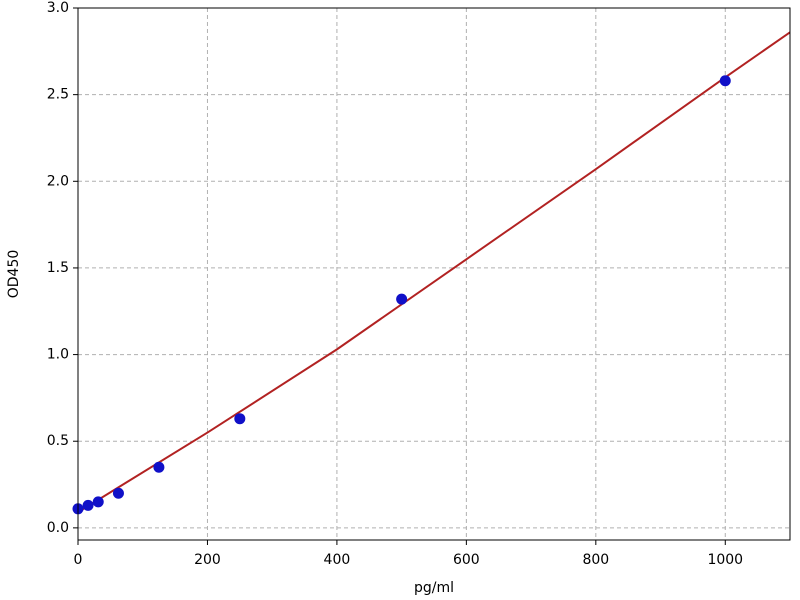 This screenshot has height=600, width=800. Describe the element at coordinates (595, 560) in the screenshot. I see `x-tick-label: 800` at that location.